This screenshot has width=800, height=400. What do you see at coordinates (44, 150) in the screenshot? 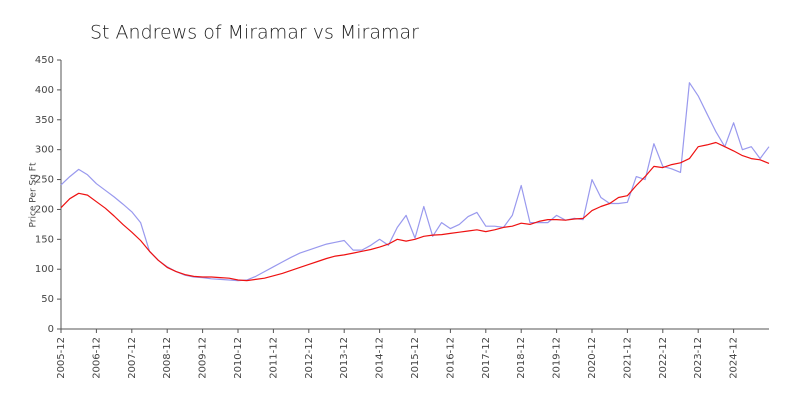
I see `y-tick-label: 300` at bounding box center [44, 150].